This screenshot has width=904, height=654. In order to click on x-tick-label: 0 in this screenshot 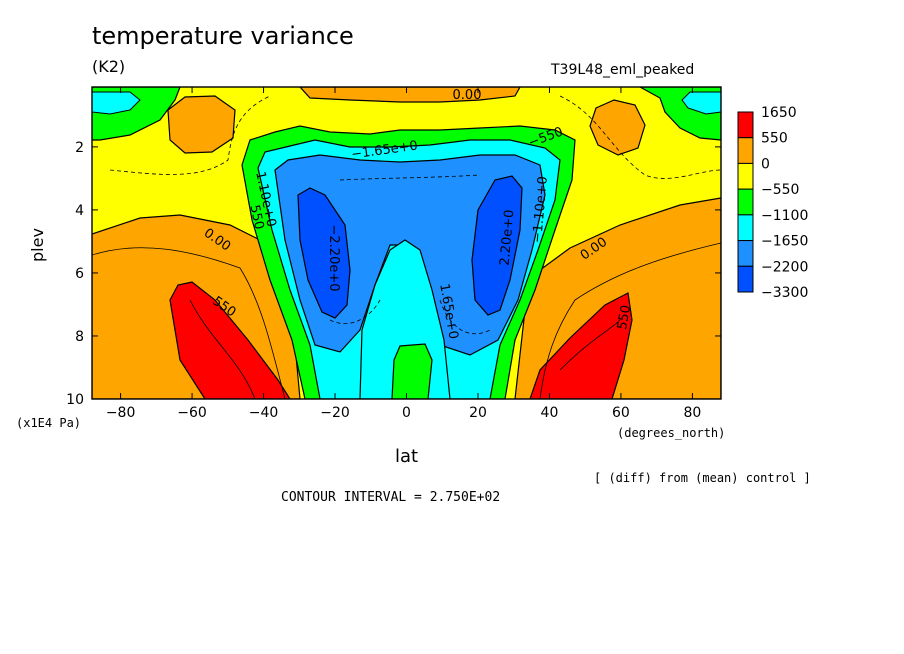, I will do `click(406, 413)`.